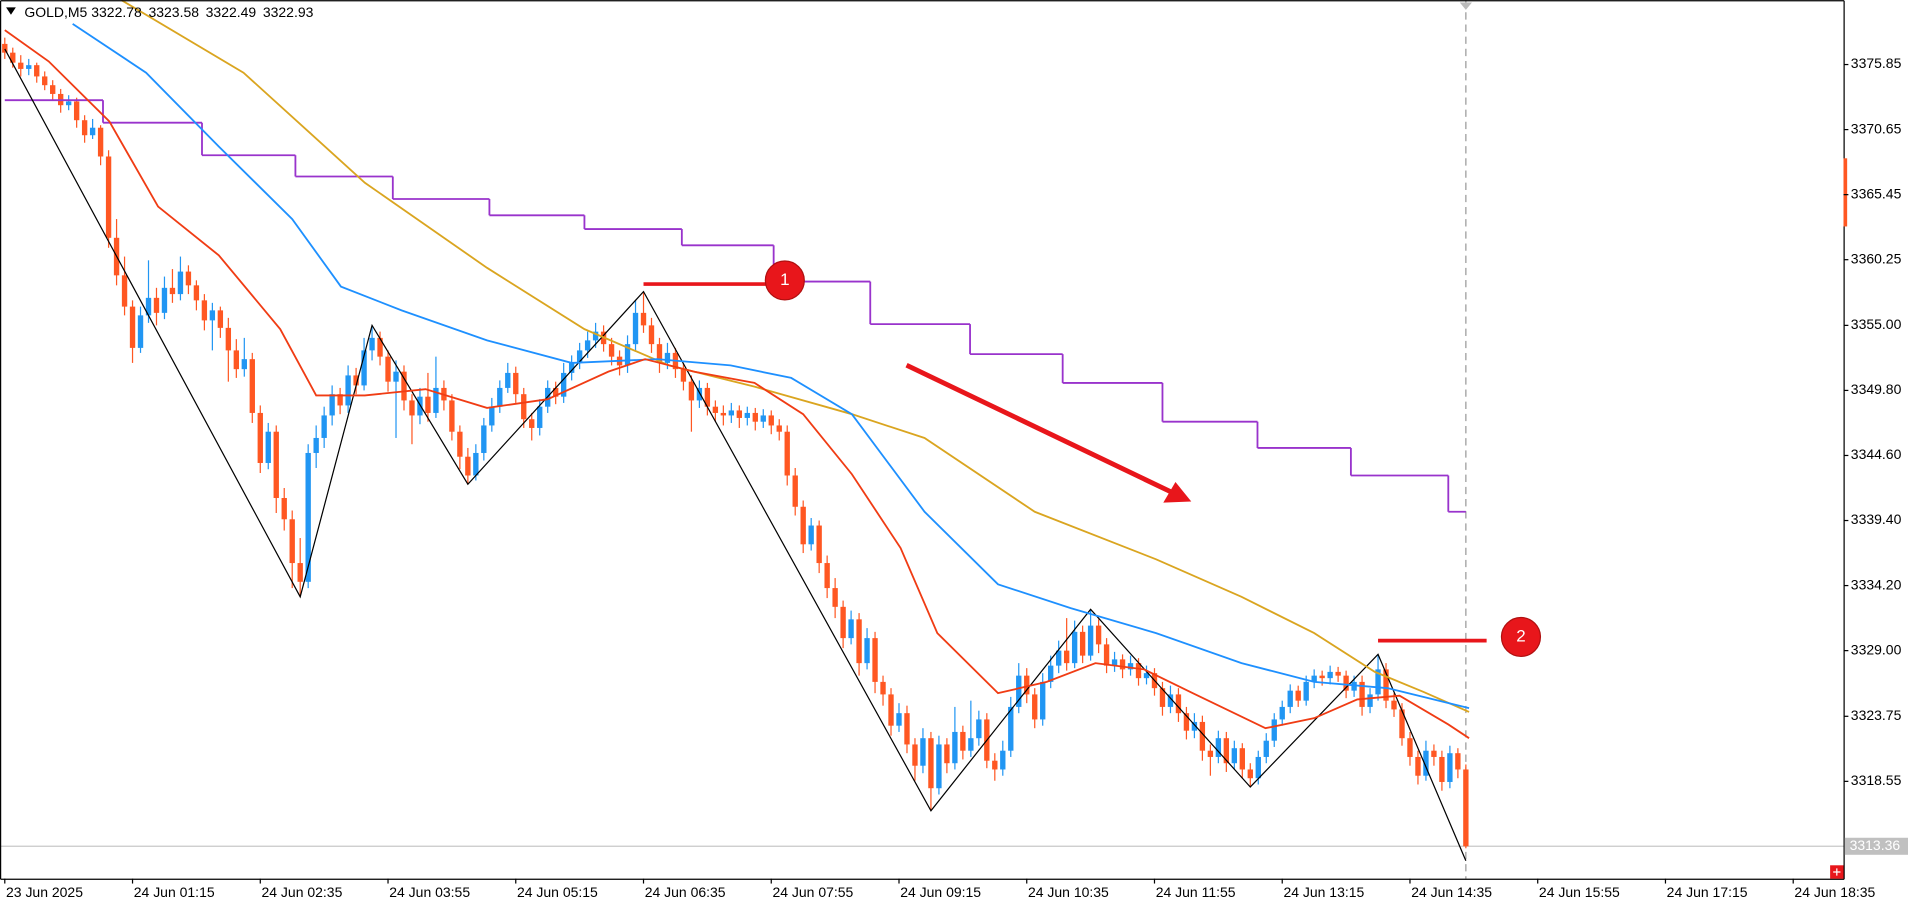  I want to click on high-price: 3323.58, so click(173, 12).